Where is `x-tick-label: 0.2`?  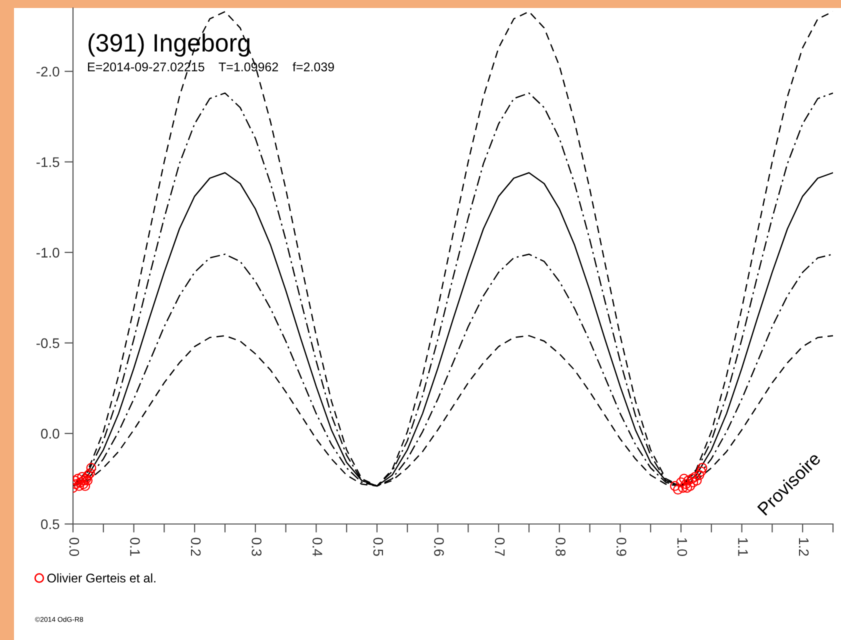 x-tick-label: 0.2 is located at coordinates (195, 547).